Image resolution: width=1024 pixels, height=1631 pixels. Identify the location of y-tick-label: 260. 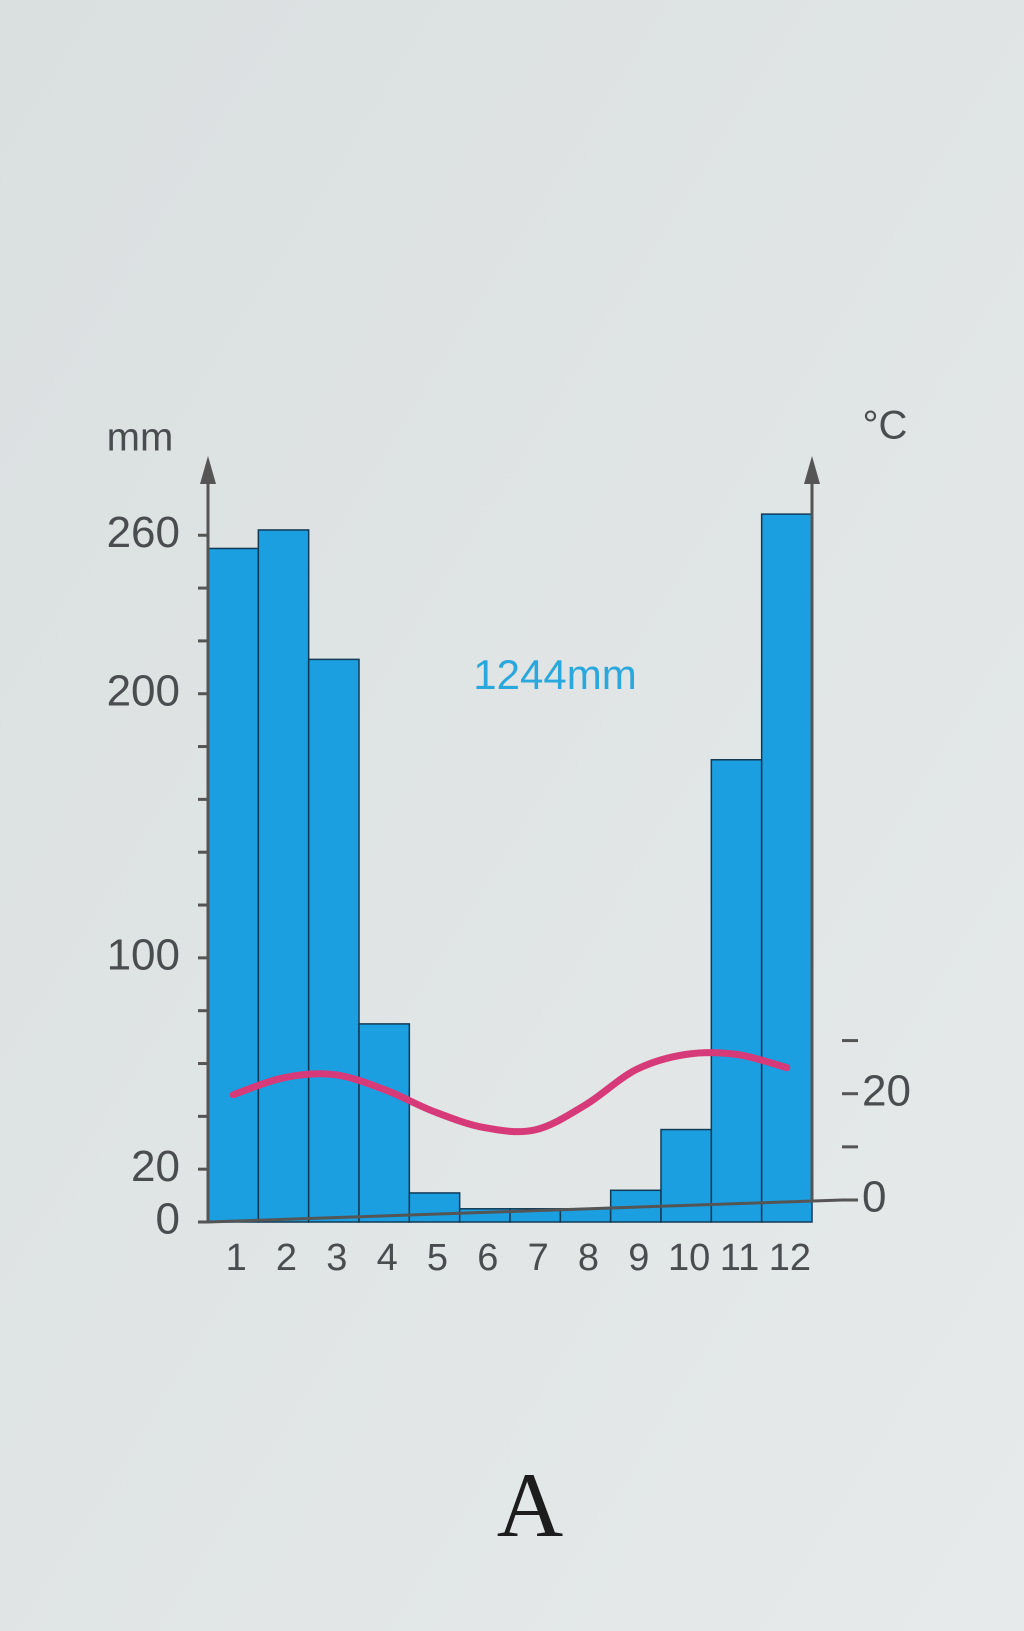
(143, 532).